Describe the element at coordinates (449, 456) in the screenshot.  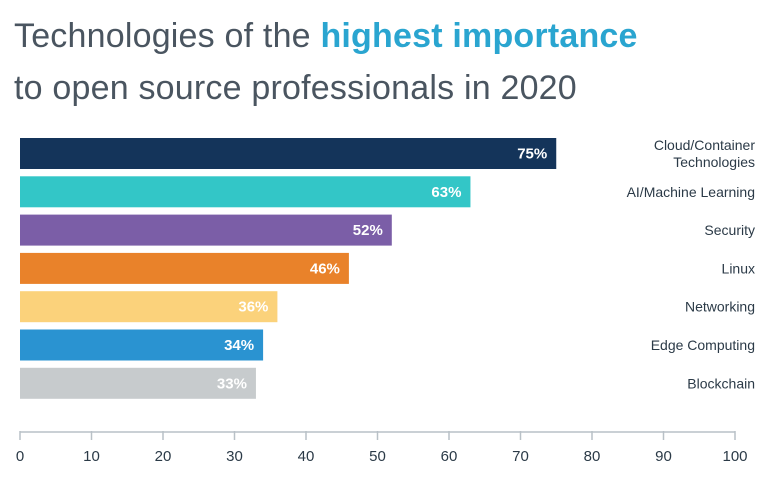
I see `x-tick-label-6: 60` at that location.